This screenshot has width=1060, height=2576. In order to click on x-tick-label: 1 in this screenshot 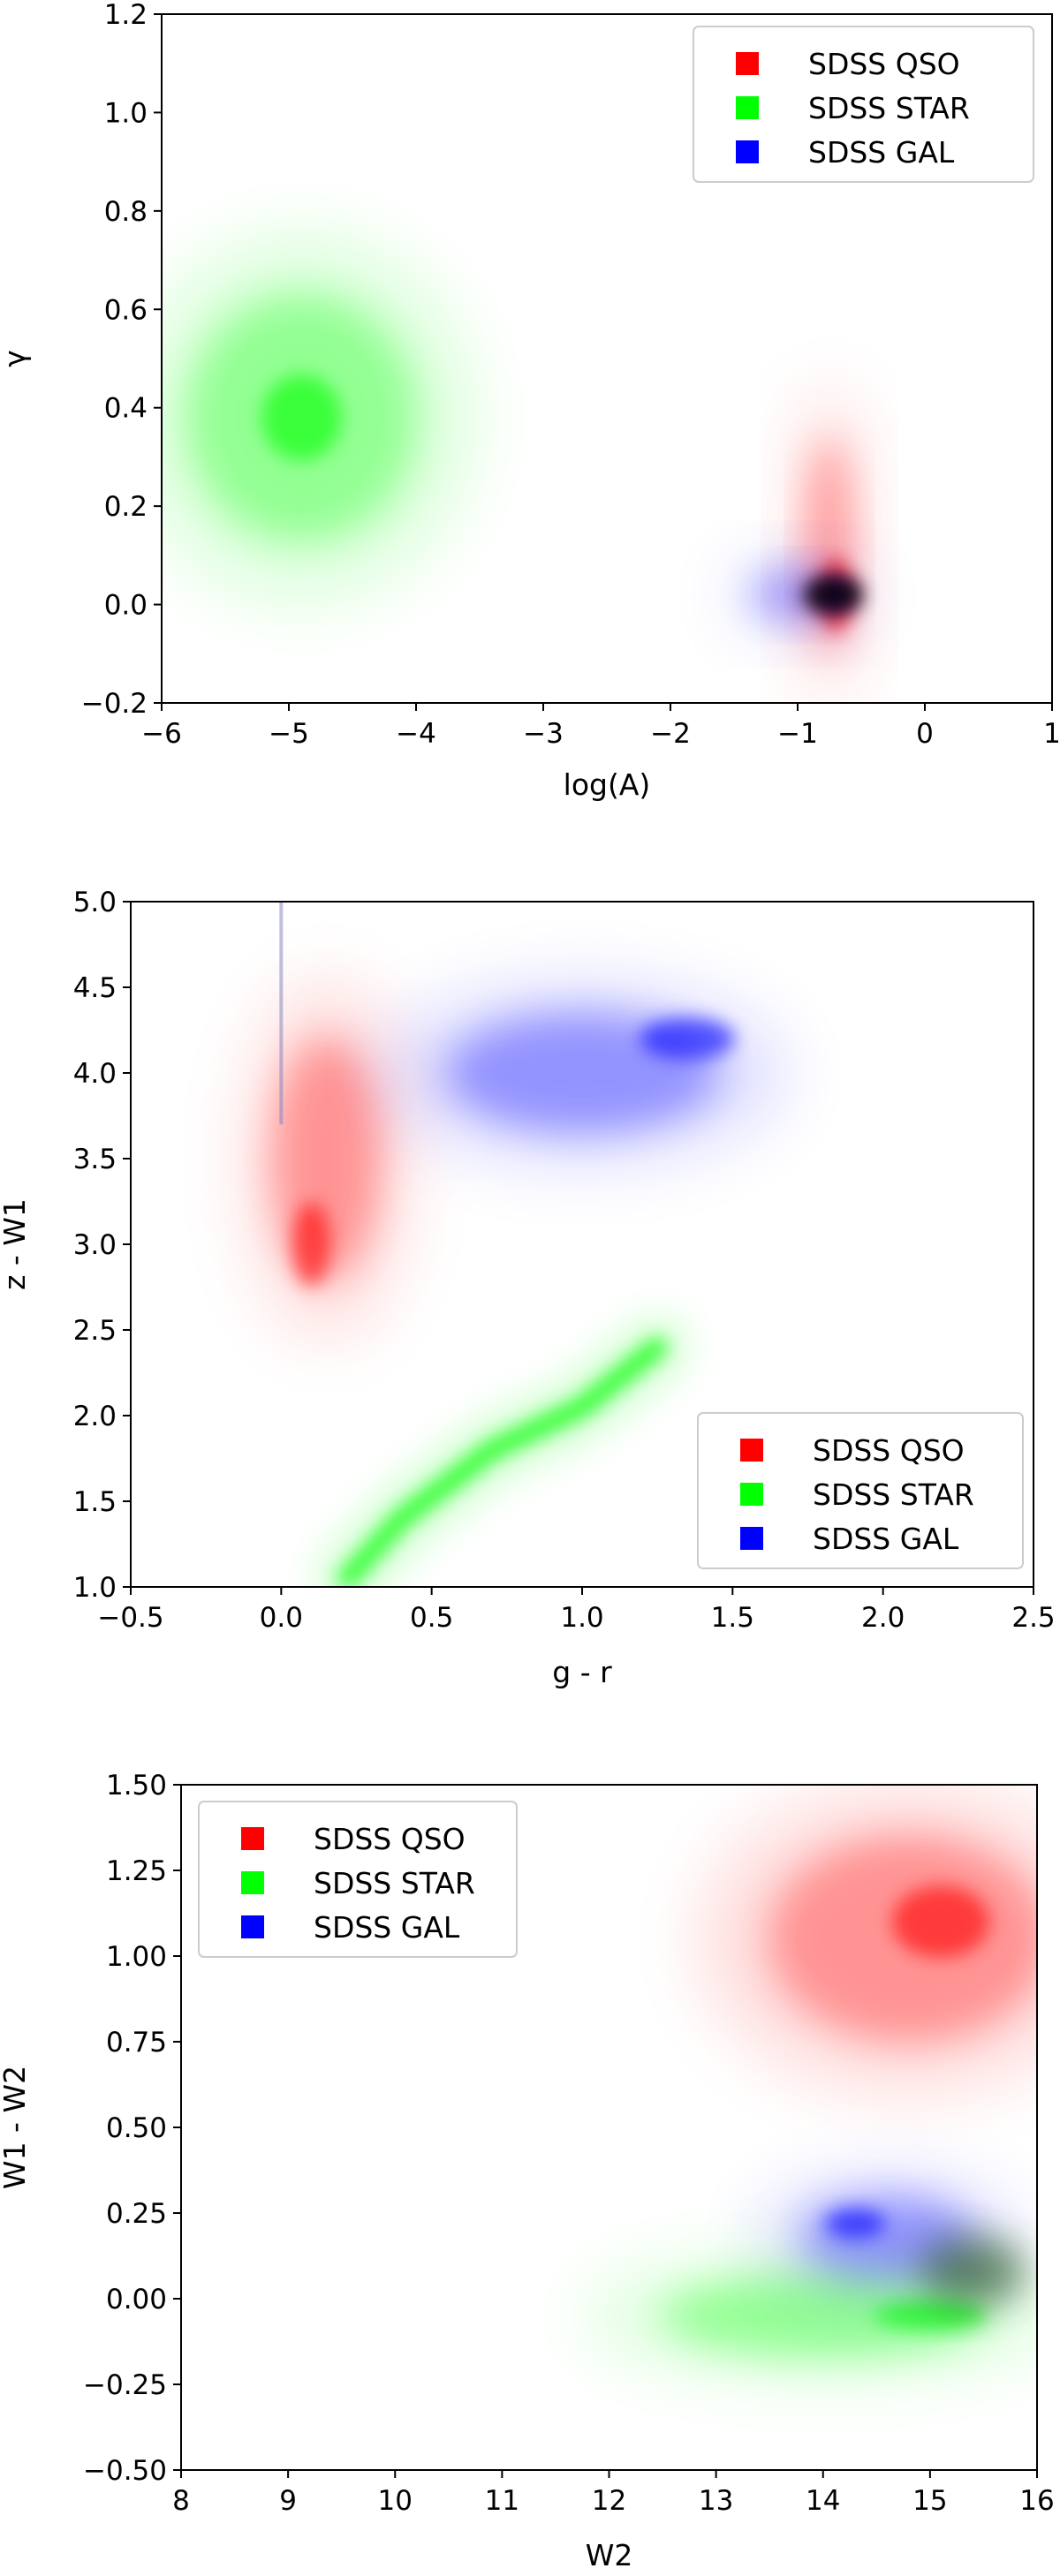, I will do `click(1051, 734)`.